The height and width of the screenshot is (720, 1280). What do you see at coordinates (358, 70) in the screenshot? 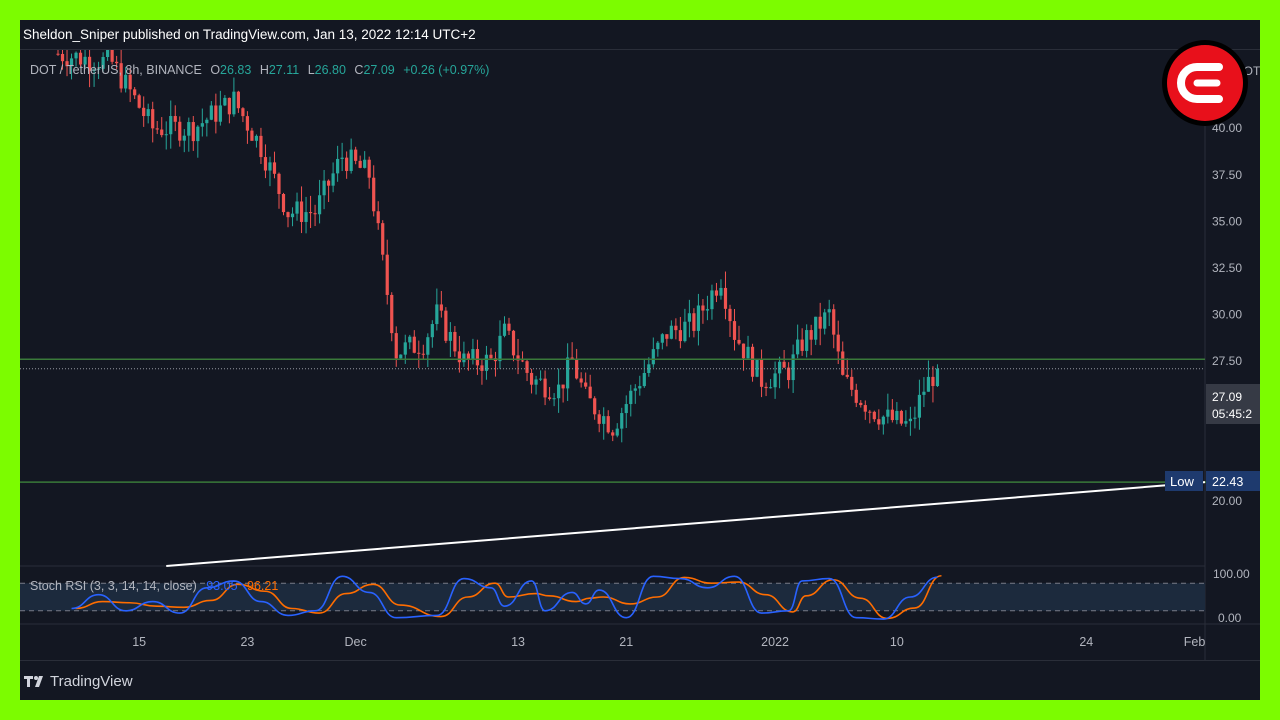
I see `legend-close-label: C` at bounding box center [358, 70].